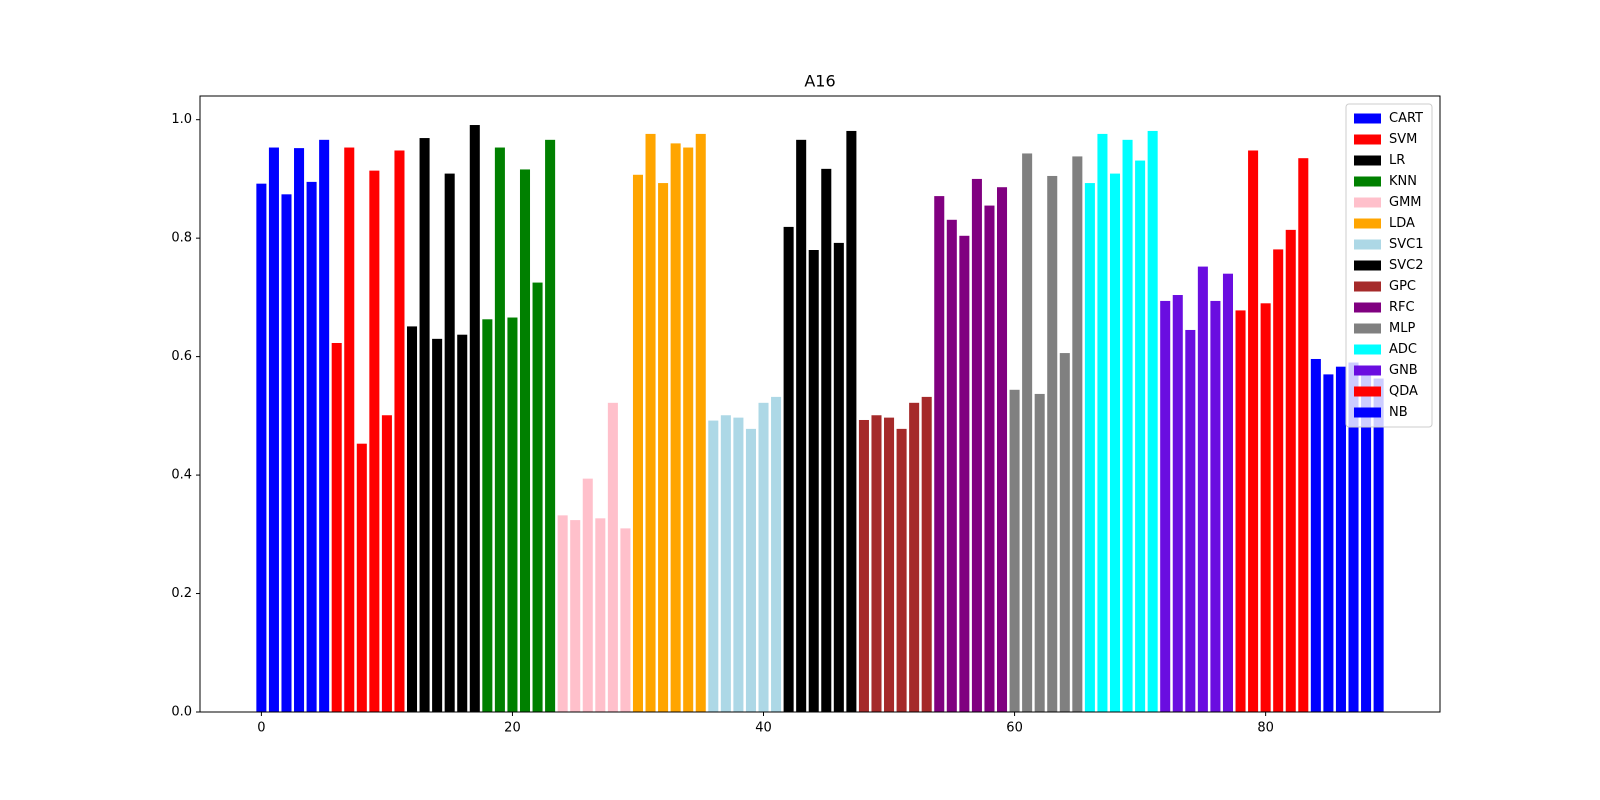 Image resolution: width=1600 pixels, height=800 pixels. What do you see at coordinates (1403, 181) in the screenshot?
I see `legend-label: KNN` at bounding box center [1403, 181].